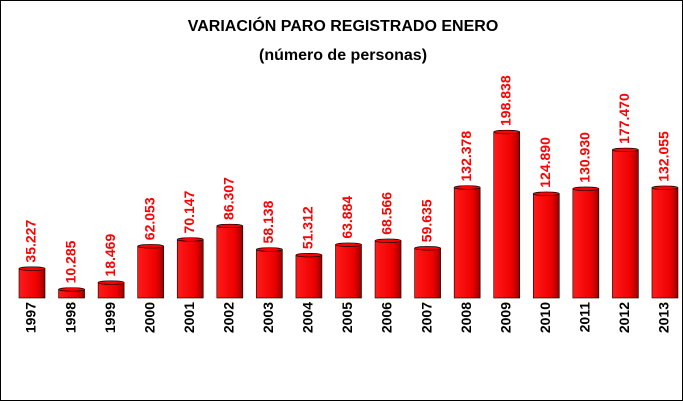 Image resolution: width=683 pixels, height=406 pixels. What do you see at coordinates (189, 211) in the screenshot?
I see `value-label: 70.147` at bounding box center [189, 211].